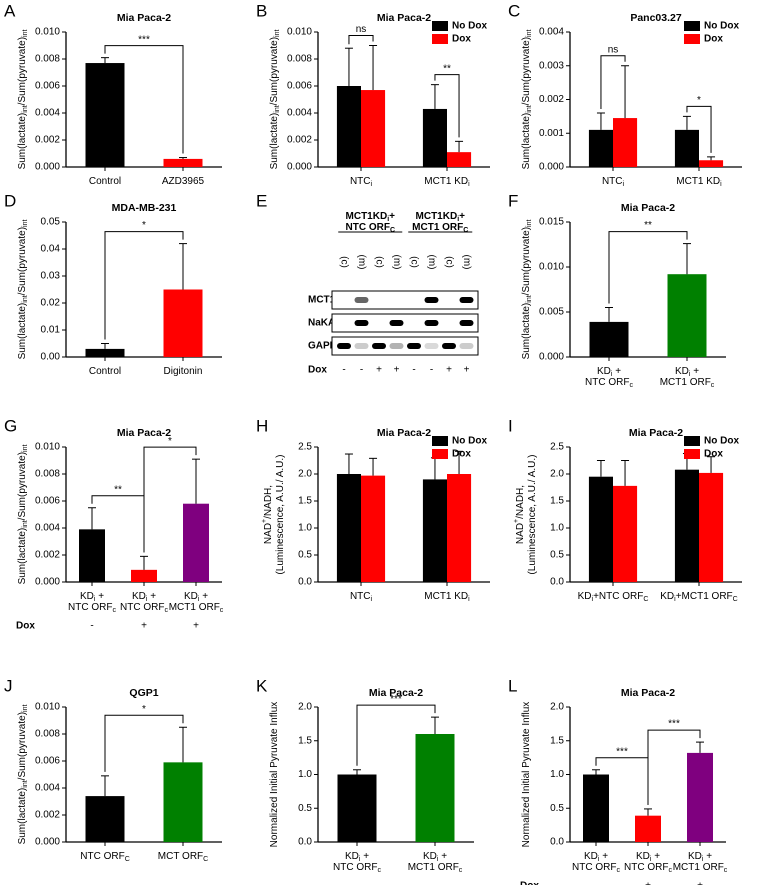 The height and width of the screenshot is (885, 757). What do you see at coordinates (317, 370) in the screenshot?
I see `row-label: Dox` at bounding box center [317, 370].